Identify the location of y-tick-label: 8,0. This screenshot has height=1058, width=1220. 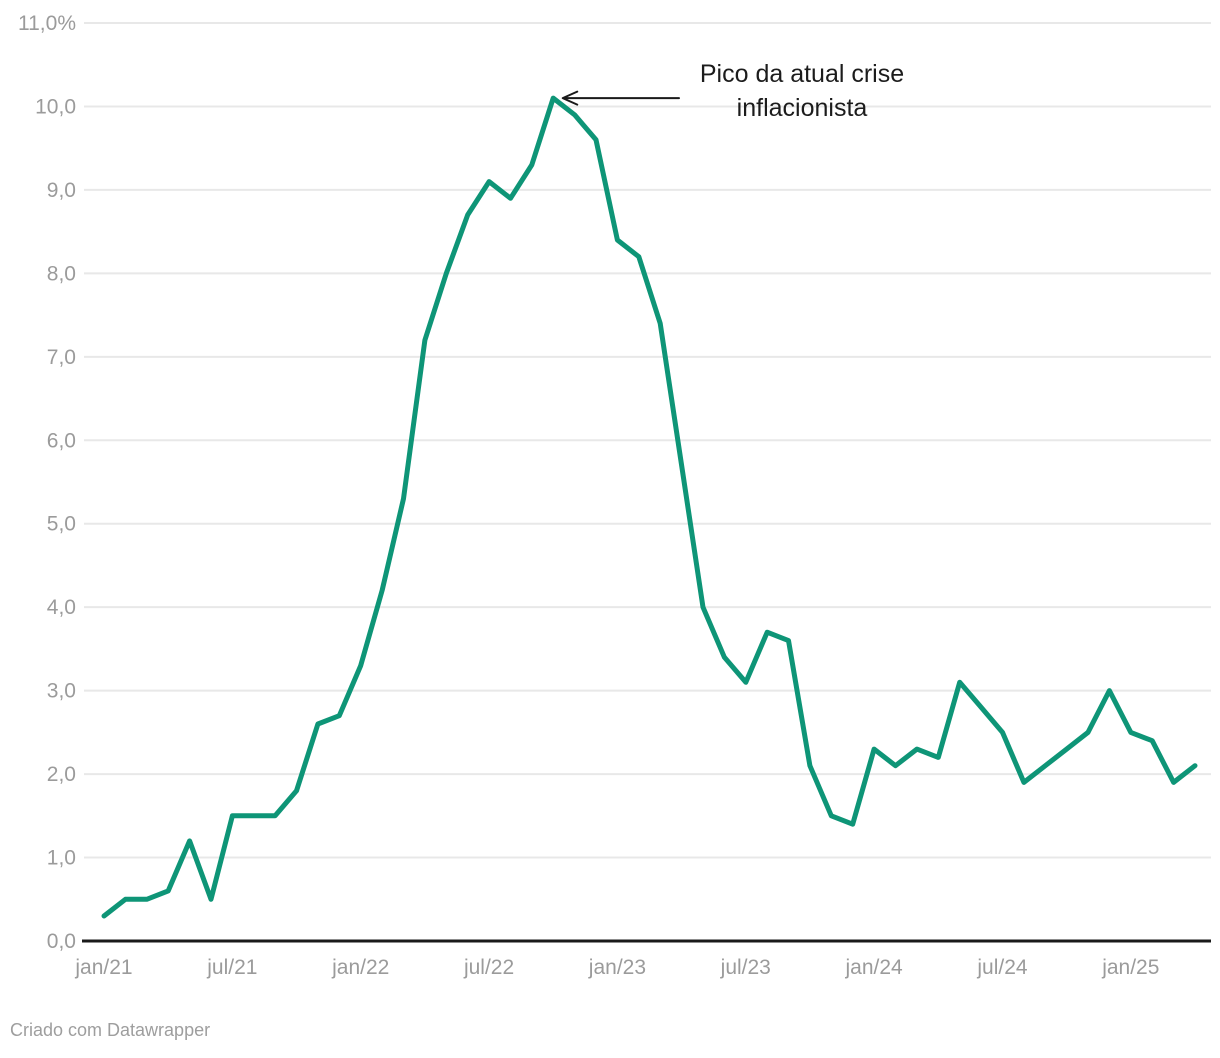
(61, 273).